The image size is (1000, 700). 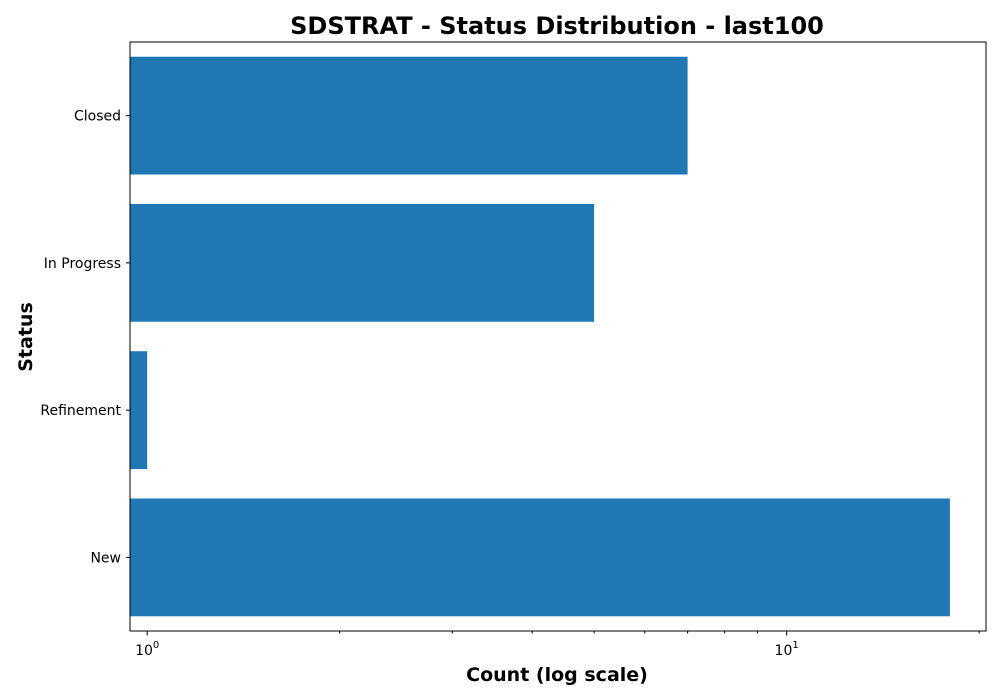 I want to click on bar-new, so click(x=540, y=557).